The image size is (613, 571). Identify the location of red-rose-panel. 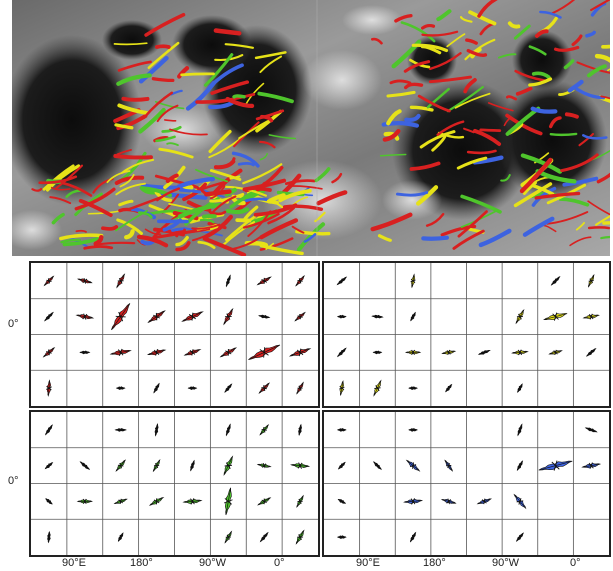
(174, 334).